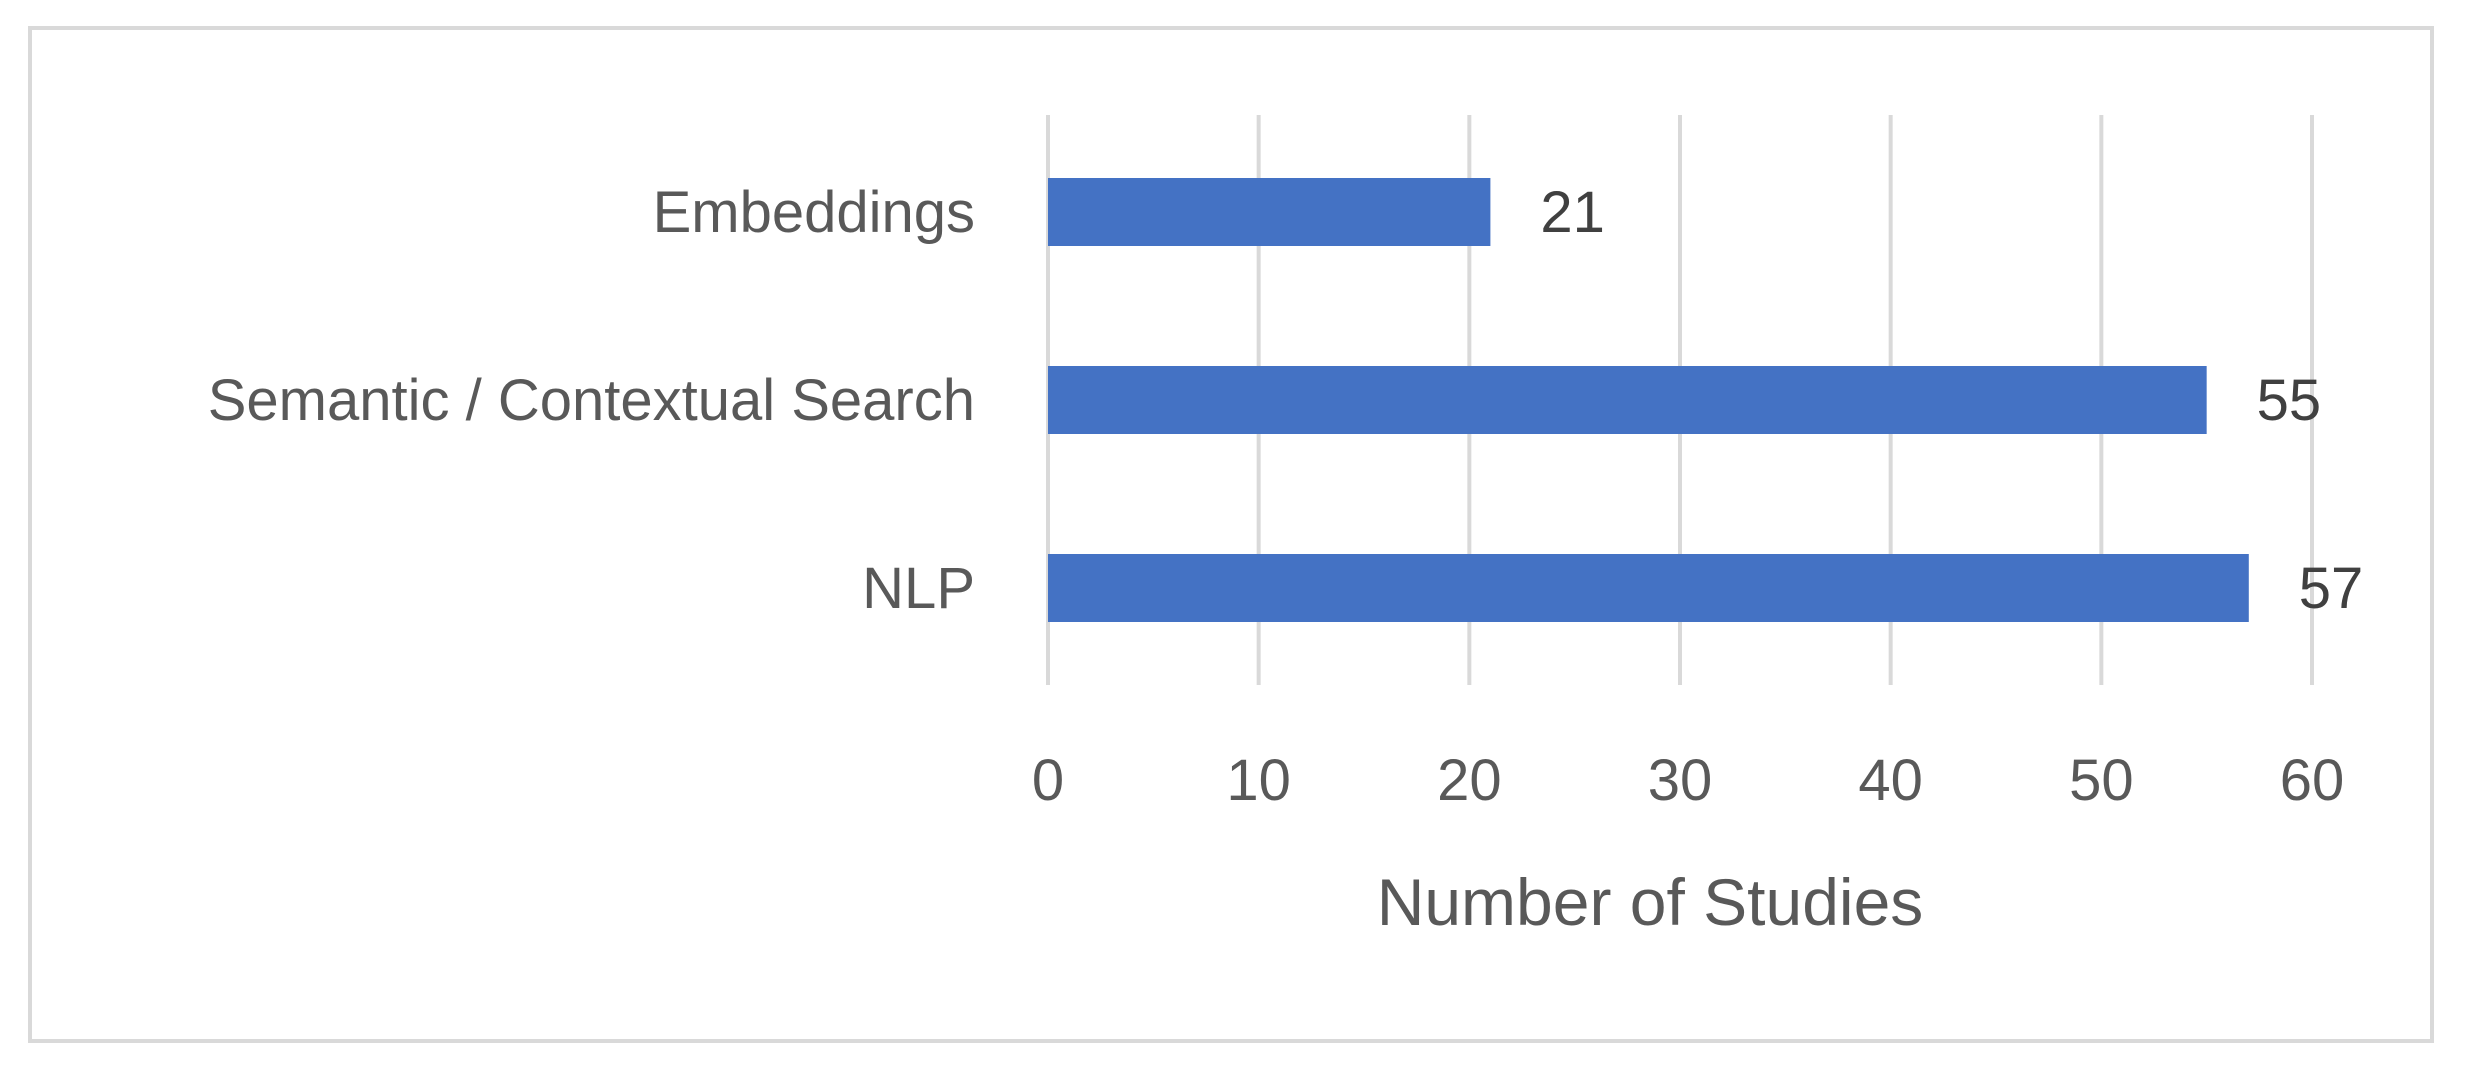  I want to click on category-label: Embeddings, so click(814, 212).